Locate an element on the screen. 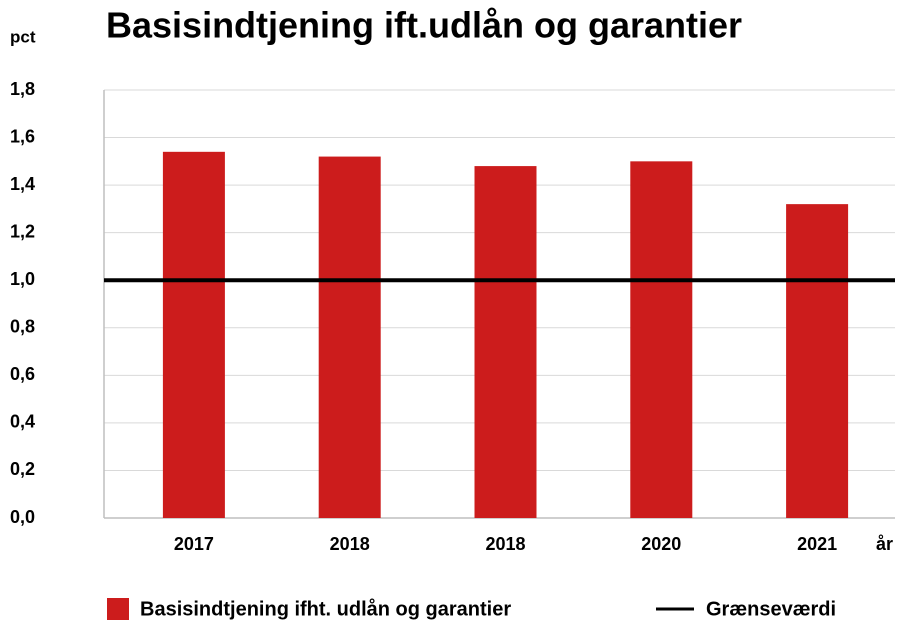 Image resolution: width=902 pixels, height=621 pixels. x-tick-label: 2020 is located at coordinates (661, 544).